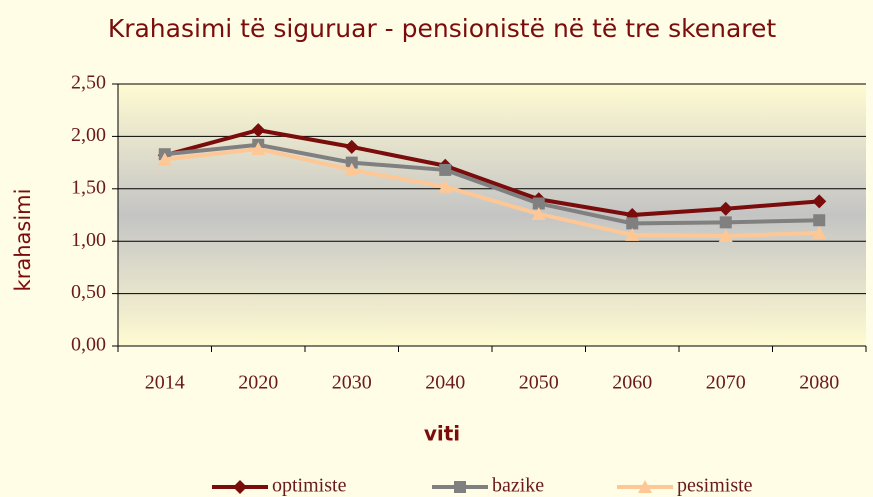 This screenshot has height=497, width=873. What do you see at coordinates (88, 240) in the screenshot?
I see `y-tick-label: 1,00` at bounding box center [88, 240].